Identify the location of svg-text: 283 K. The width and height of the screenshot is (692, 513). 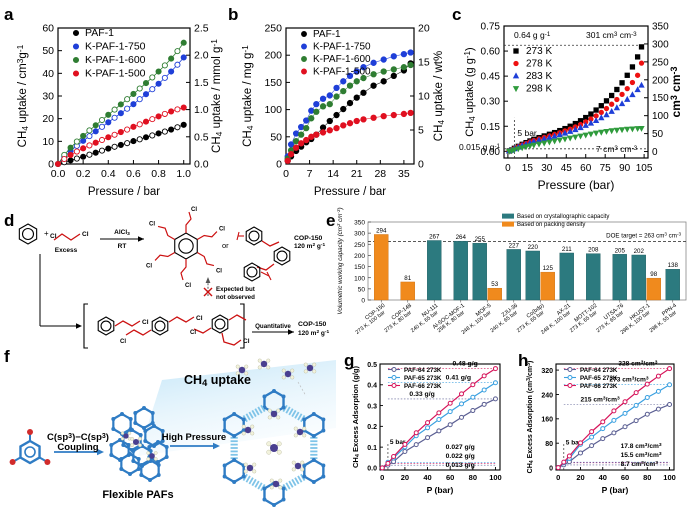
(539, 76).